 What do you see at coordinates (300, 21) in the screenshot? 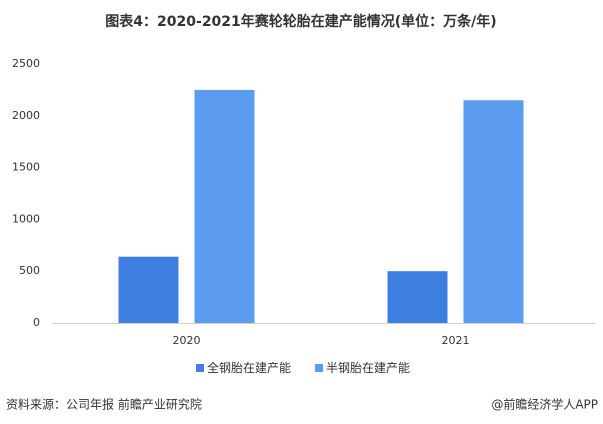
I see `chart-title: 图表4：2020-2021年赛轮轮胎在建产能情况(单位：万条/年)` at bounding box center [300, 21].